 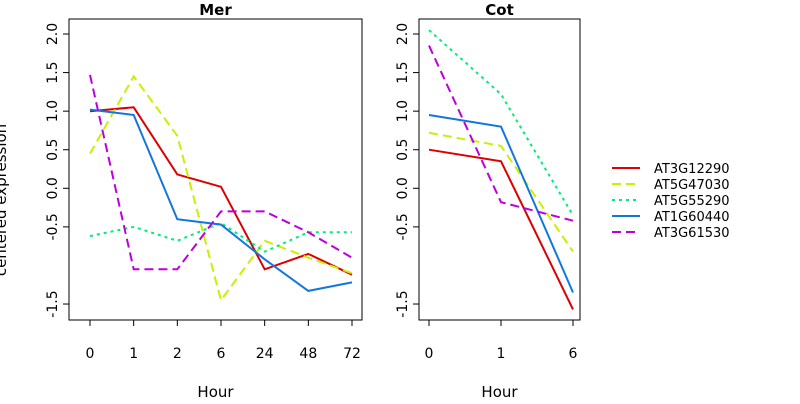 I want to click on panel-mer-xlabel: Hour, so click(x=215, y=391).